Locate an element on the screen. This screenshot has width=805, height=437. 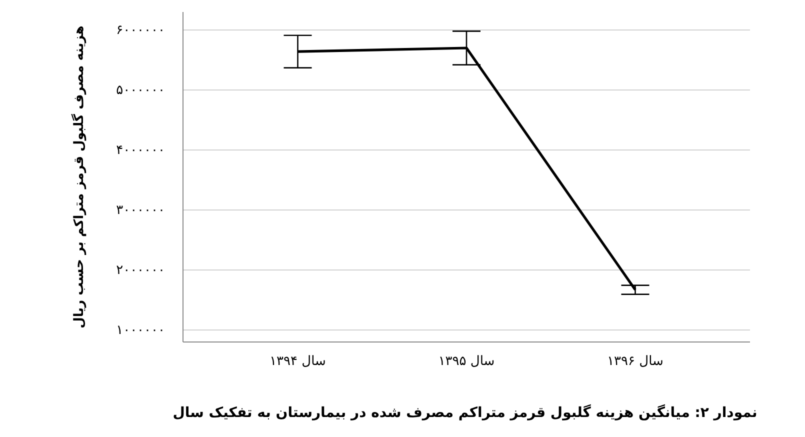
y-tick-label: ۲۰۰۰۰۰۰ is located at coordinates (140, 270).